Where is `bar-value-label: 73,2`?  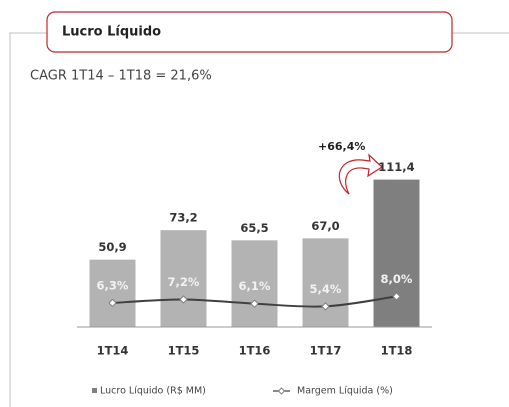
bar-value-label: 73,2 is located at coordinates (183, 218).